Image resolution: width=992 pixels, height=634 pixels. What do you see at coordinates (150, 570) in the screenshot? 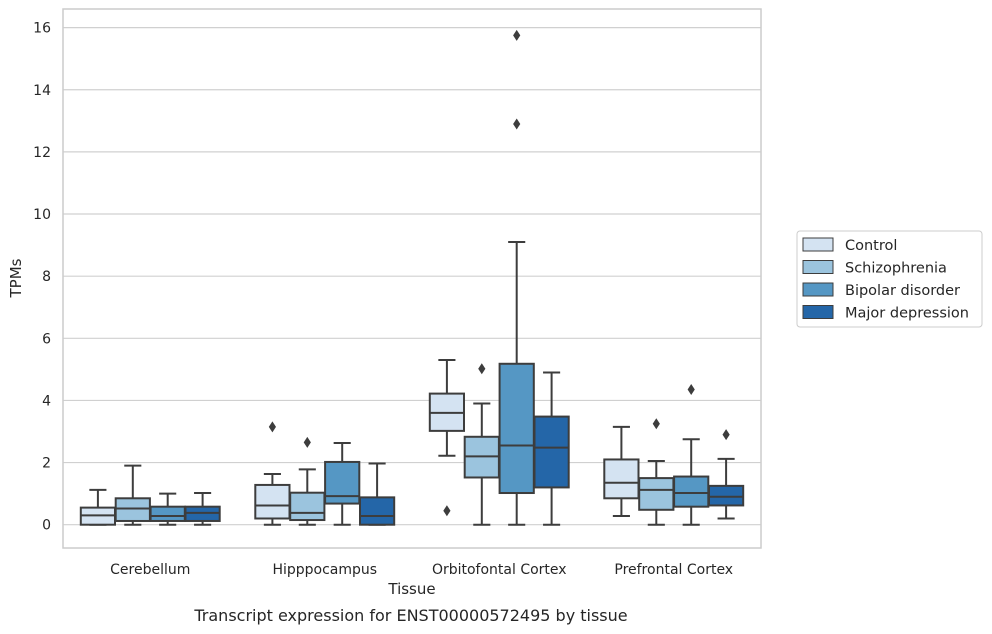
I see `x-tick-label: Cerebellum` at bounding box center [150, 570].